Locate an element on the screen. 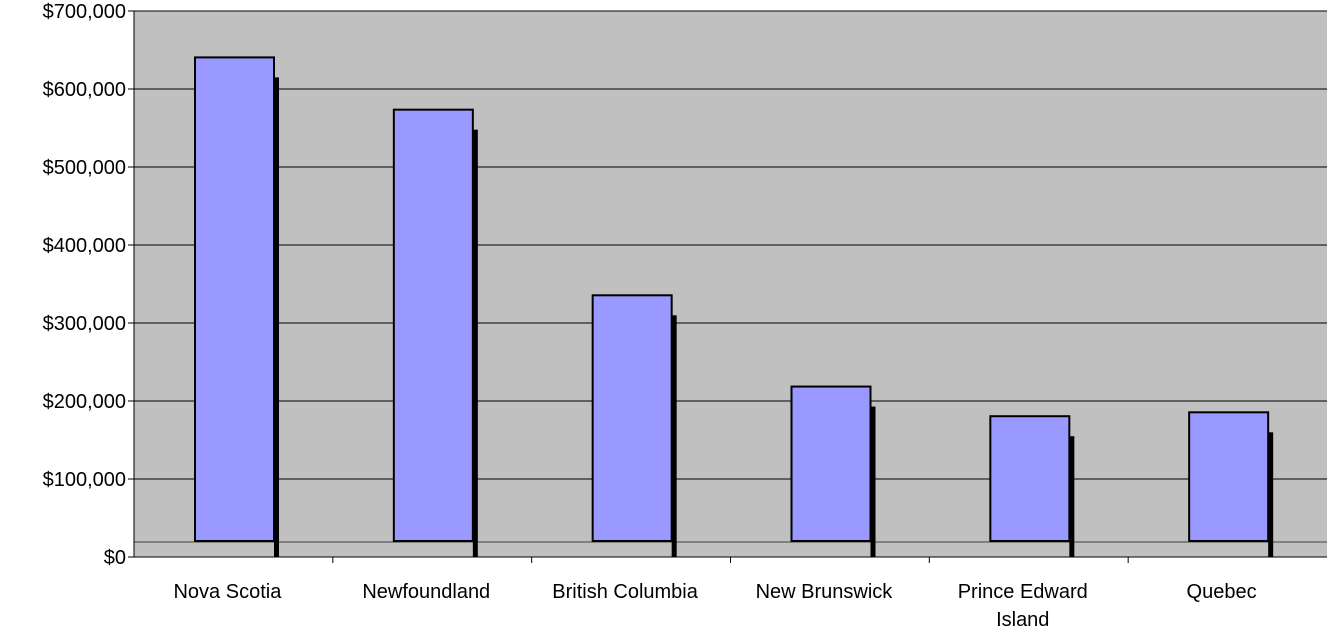  y-tick-label: $500,000 is located at coordinates (84, 168).